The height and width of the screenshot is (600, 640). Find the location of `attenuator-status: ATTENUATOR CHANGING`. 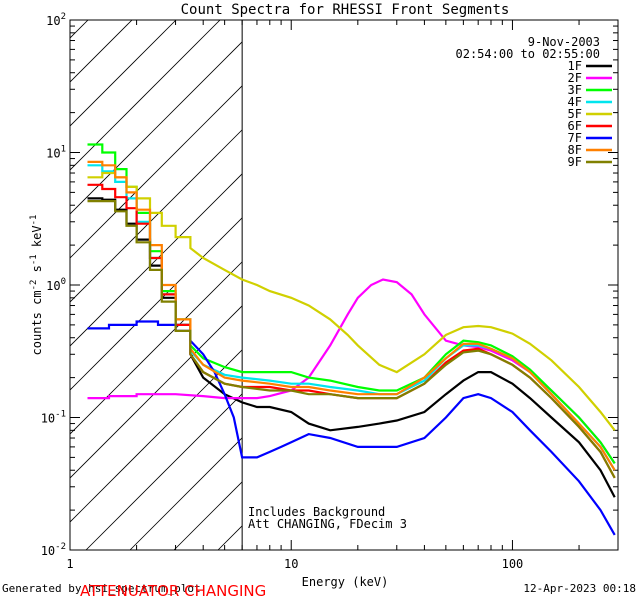

attenuator-status: ATTENUATOR CHANGING is located at coordinates (173, 591).